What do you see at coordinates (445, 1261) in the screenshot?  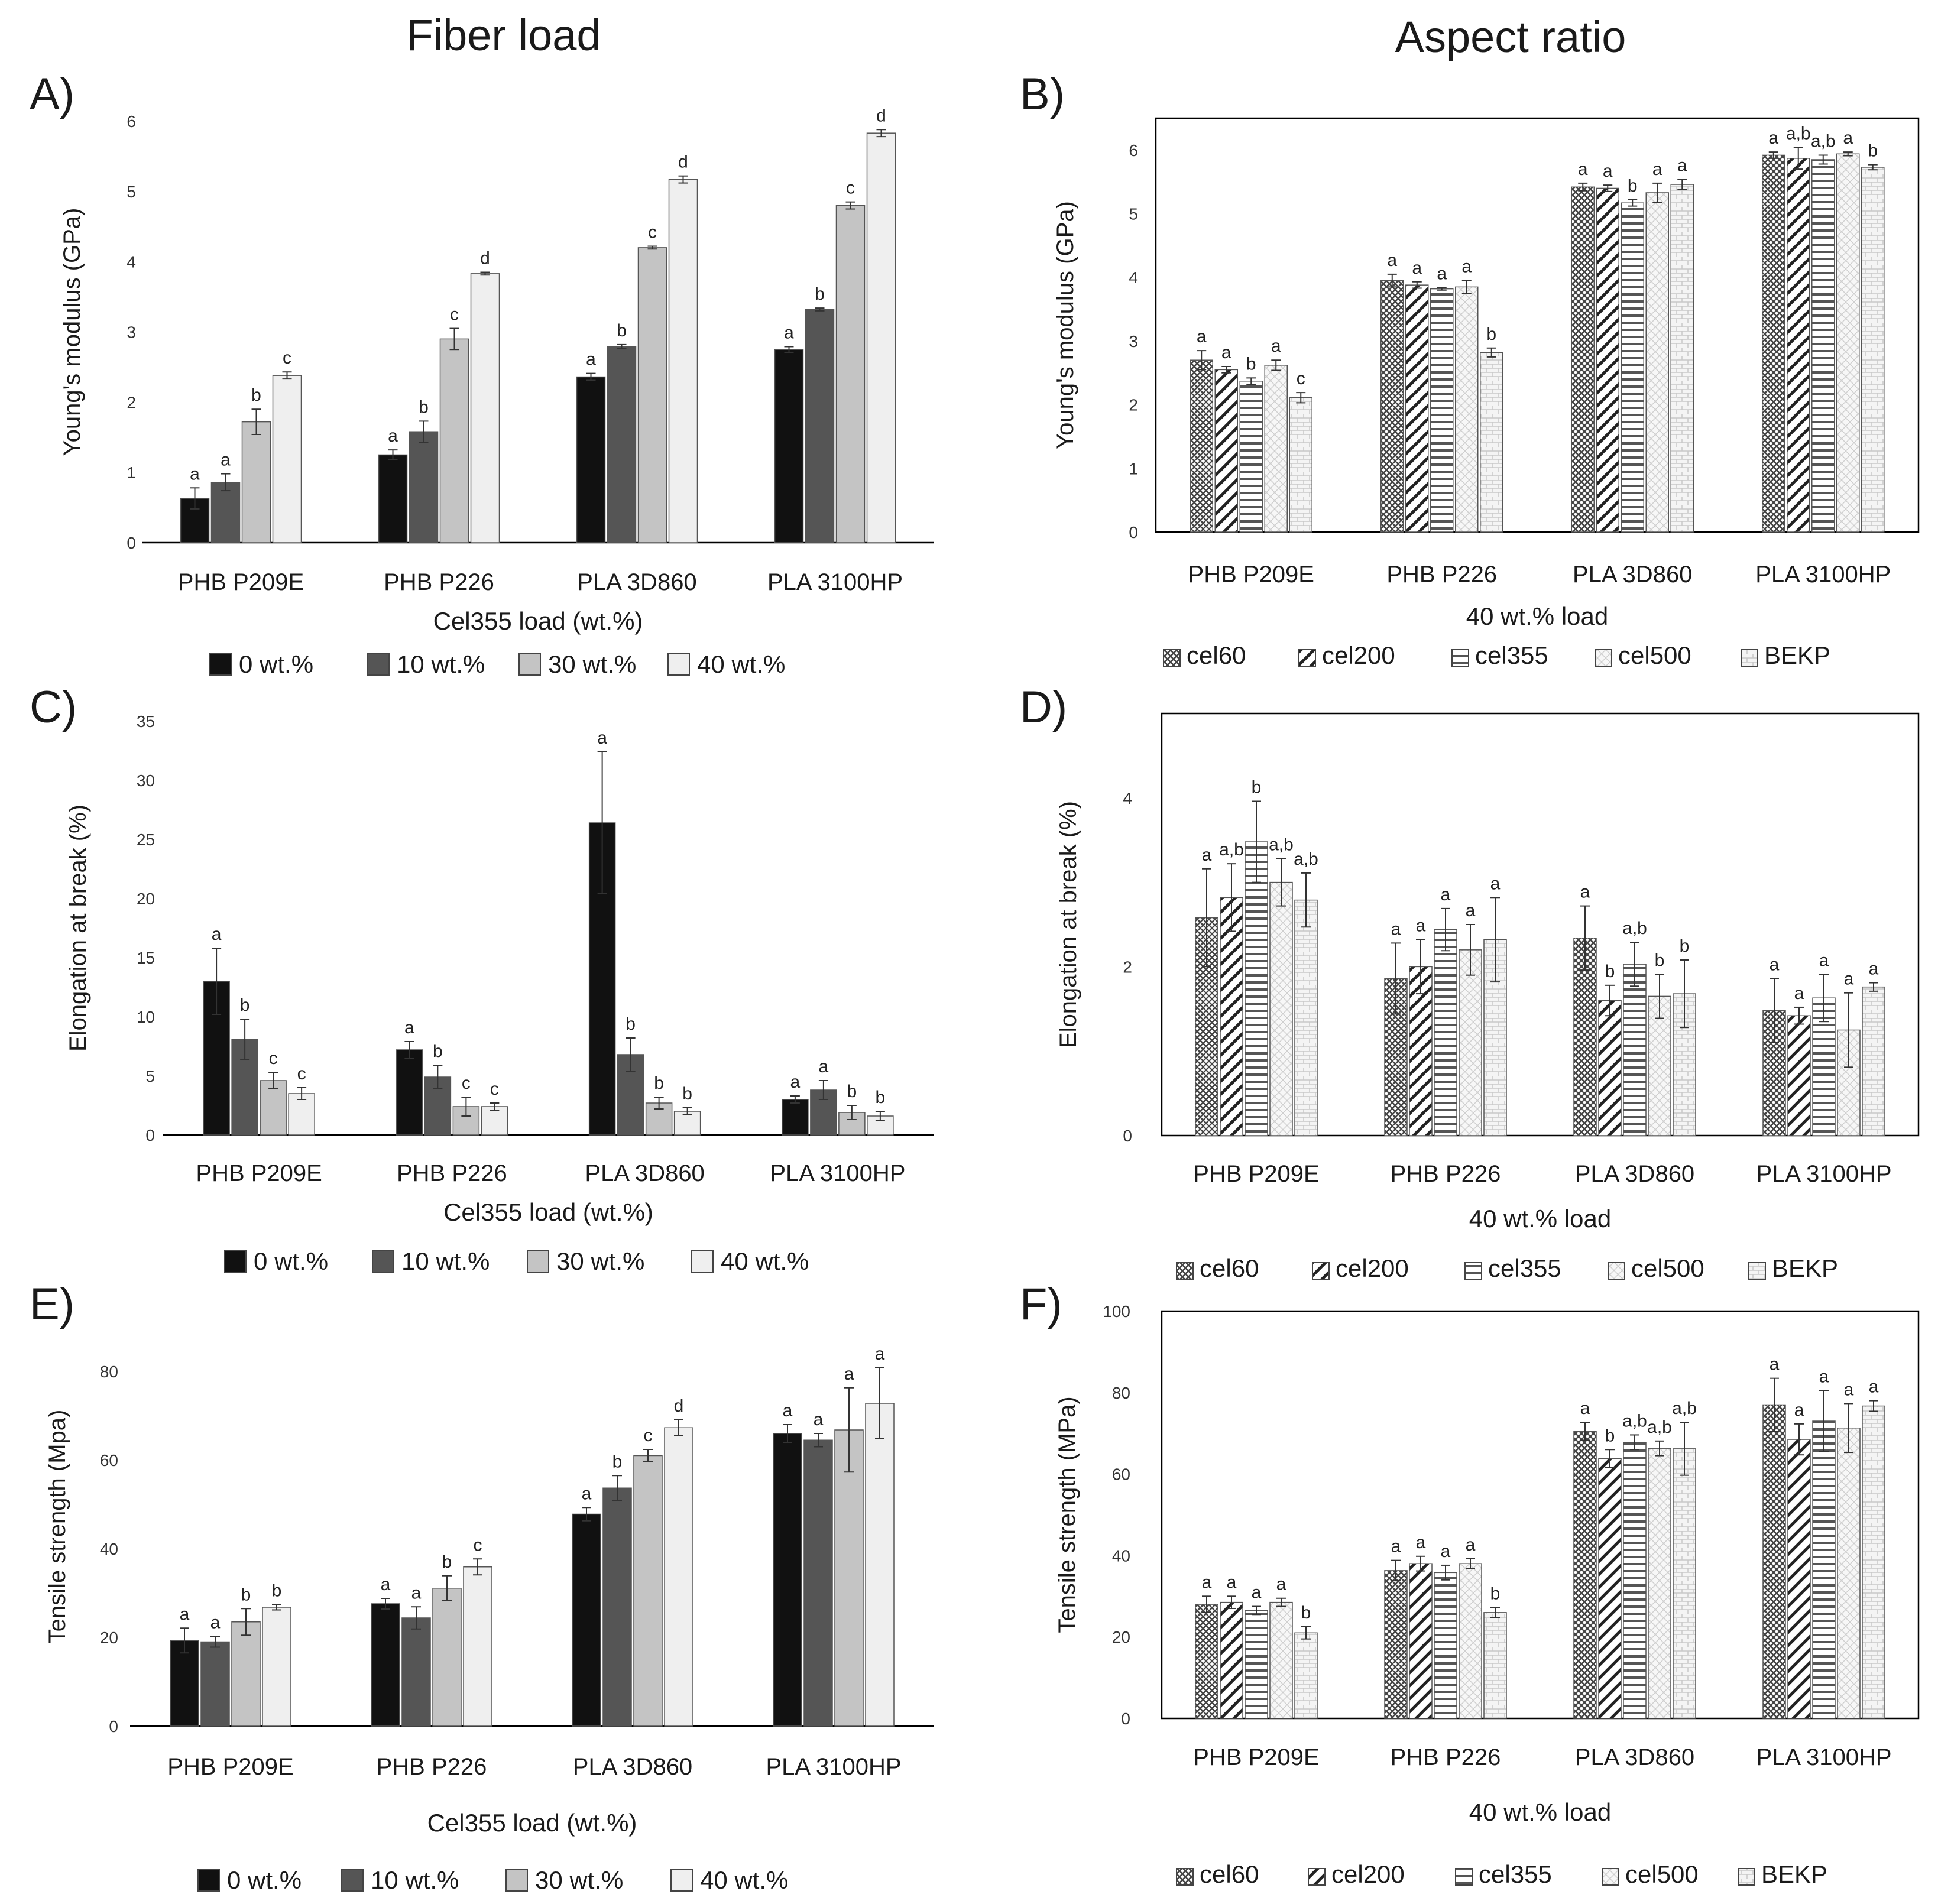 I see `legend-label: 10 wt.%` at bounding box center [445, 1261].